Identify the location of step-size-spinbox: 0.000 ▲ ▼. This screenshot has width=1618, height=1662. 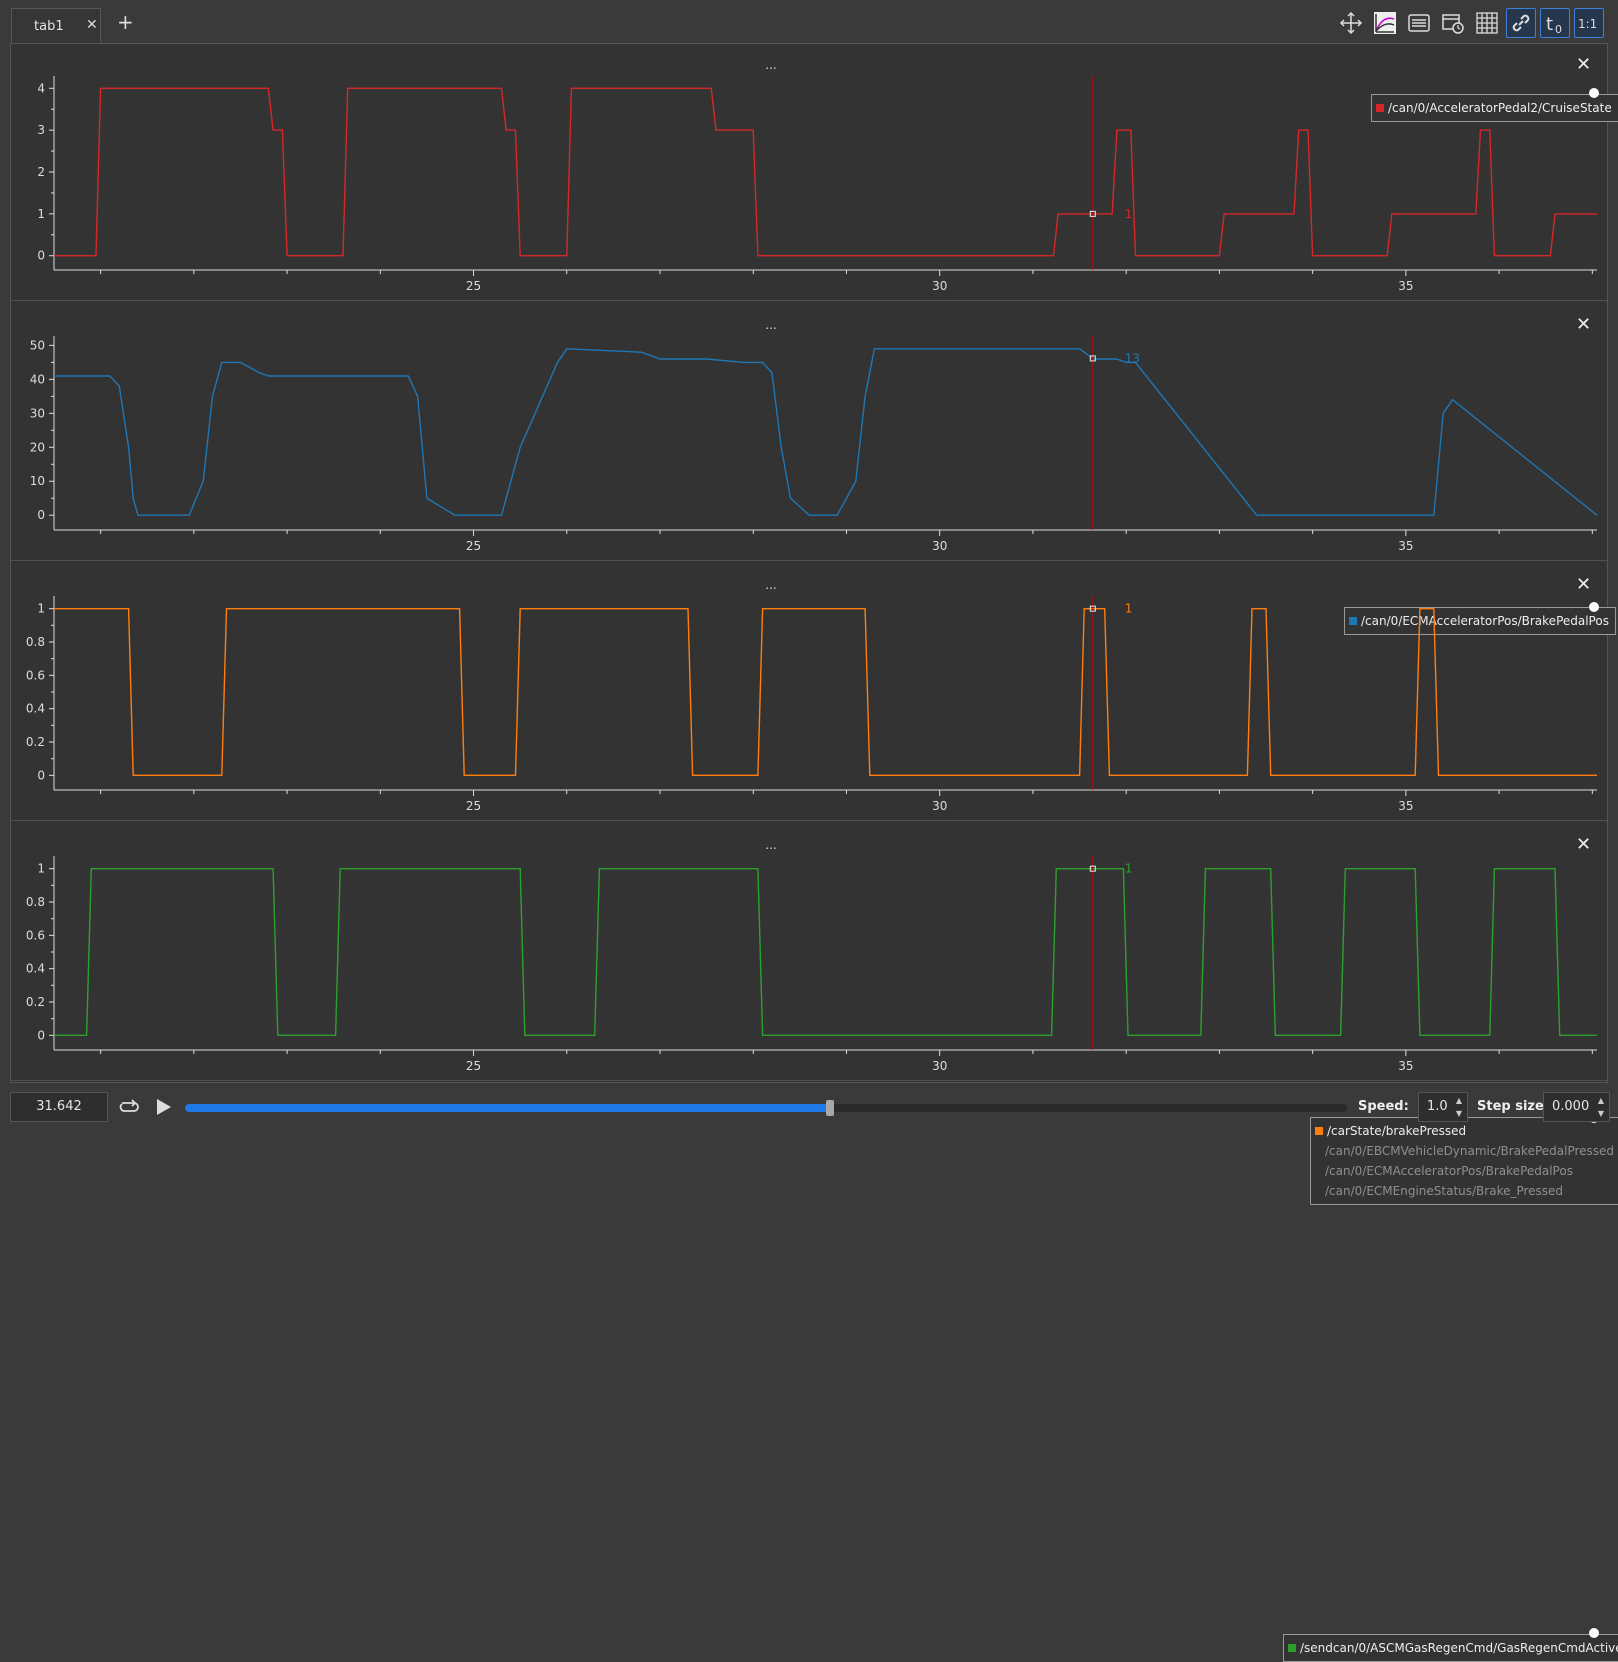
(1576, 1107).